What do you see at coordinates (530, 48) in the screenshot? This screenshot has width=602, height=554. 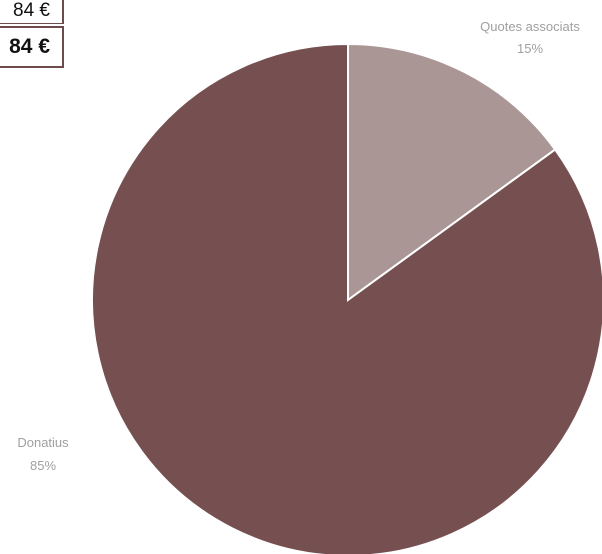 I see `slice-label-quotes-percent: 15%` at bounding box center [530, 48].